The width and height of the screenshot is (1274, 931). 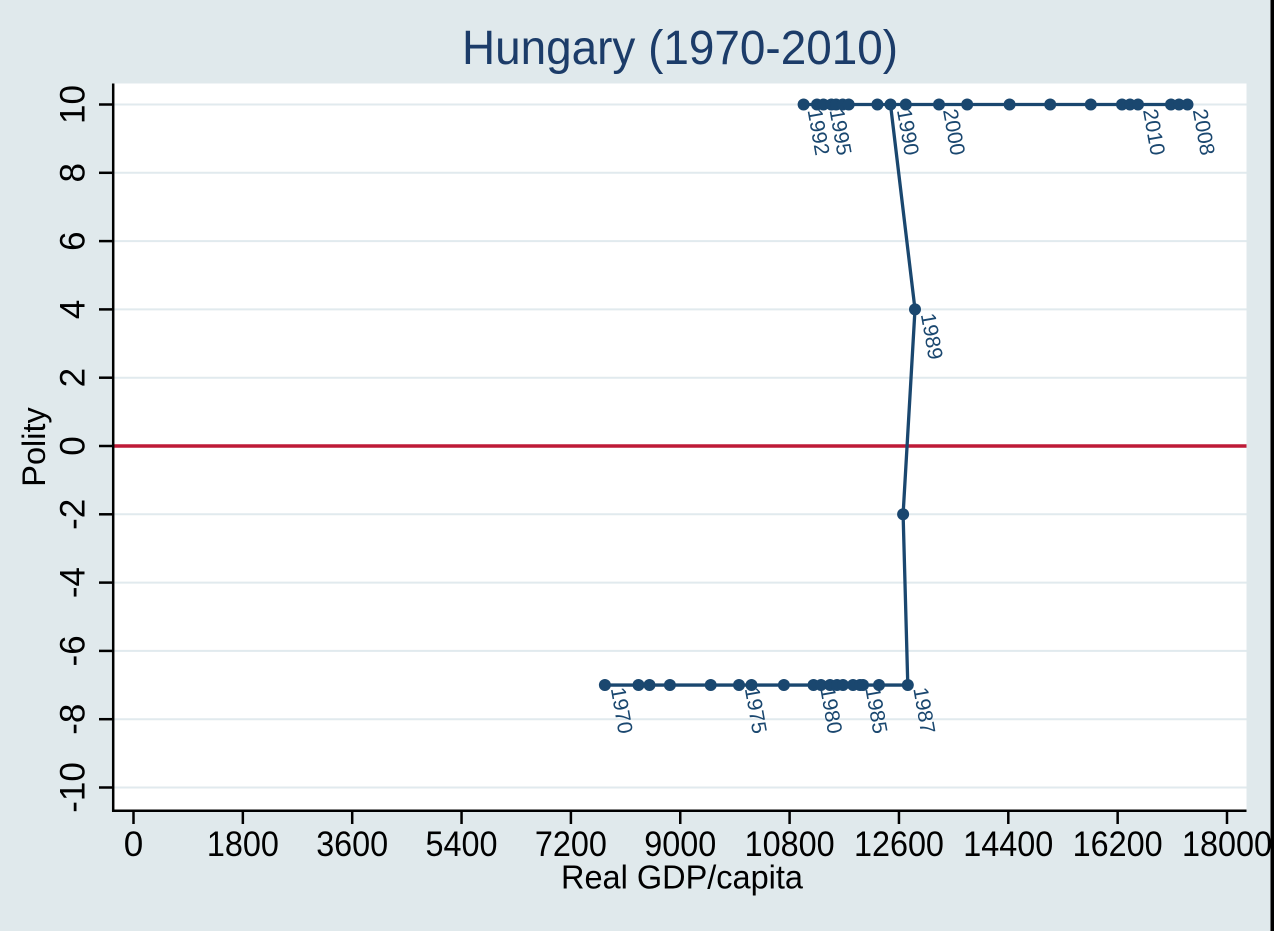 What do you see at coordinates (1118, 844) in the screenshot?
I see `svg-text: 16200` at bounding box center [1118, 844].